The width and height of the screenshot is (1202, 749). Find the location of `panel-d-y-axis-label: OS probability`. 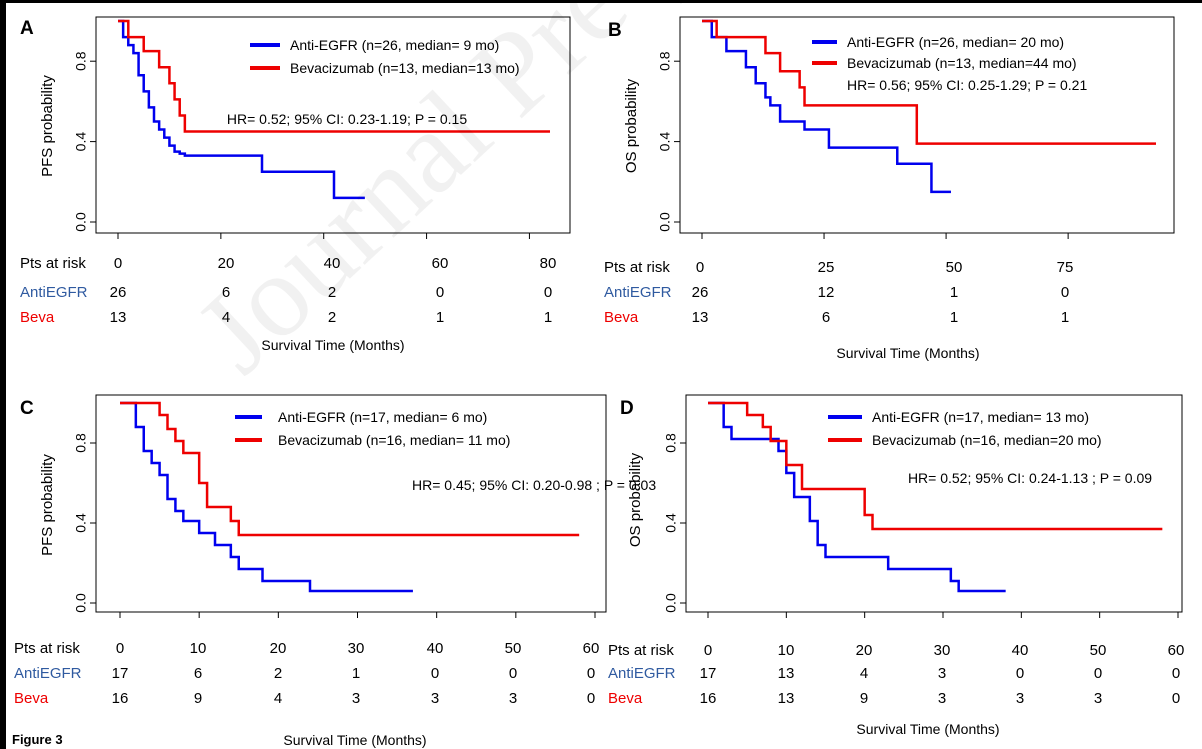

panel-d-y-axis-label: OS probability is located at coordinates (635, 499).